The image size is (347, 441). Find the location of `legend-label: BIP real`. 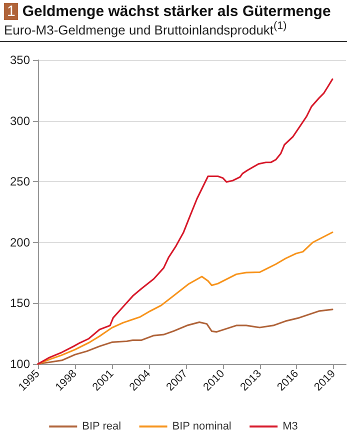

legend-label: BIP real is located at coordinates (102, 426).